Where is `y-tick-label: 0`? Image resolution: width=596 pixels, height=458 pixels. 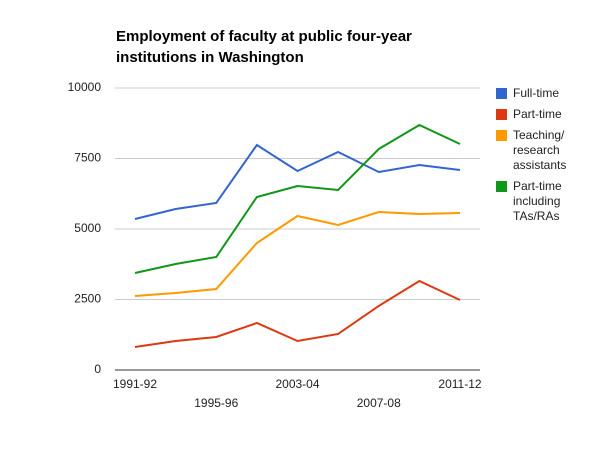
y-tick-label: 0 is located at coordinates (97, 369).